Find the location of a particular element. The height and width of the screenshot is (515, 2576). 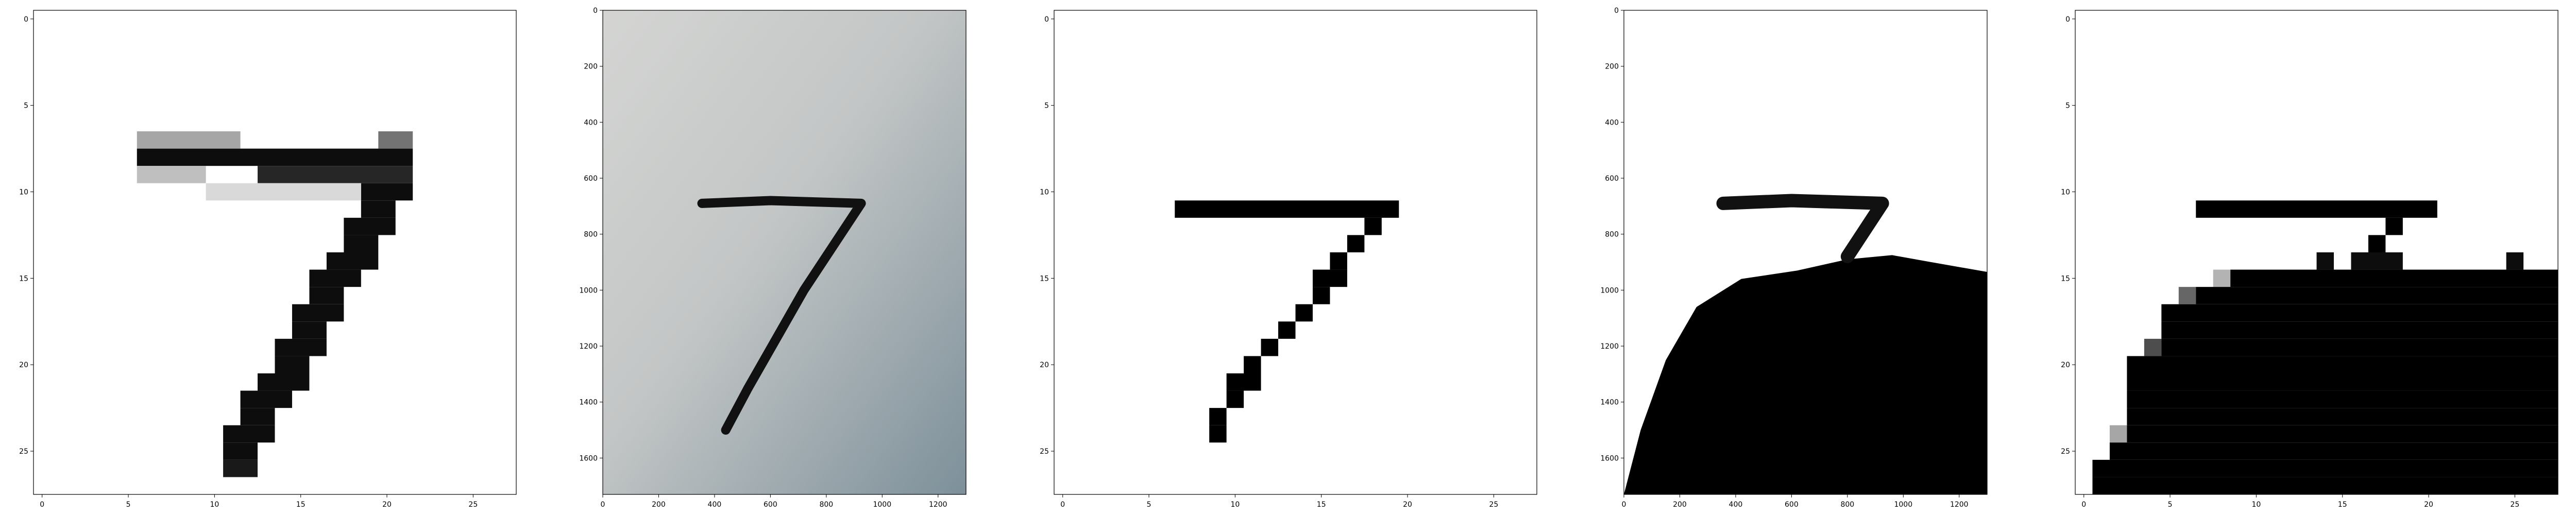

y-tick-label: 10 is located at coordinates (1044, 192).